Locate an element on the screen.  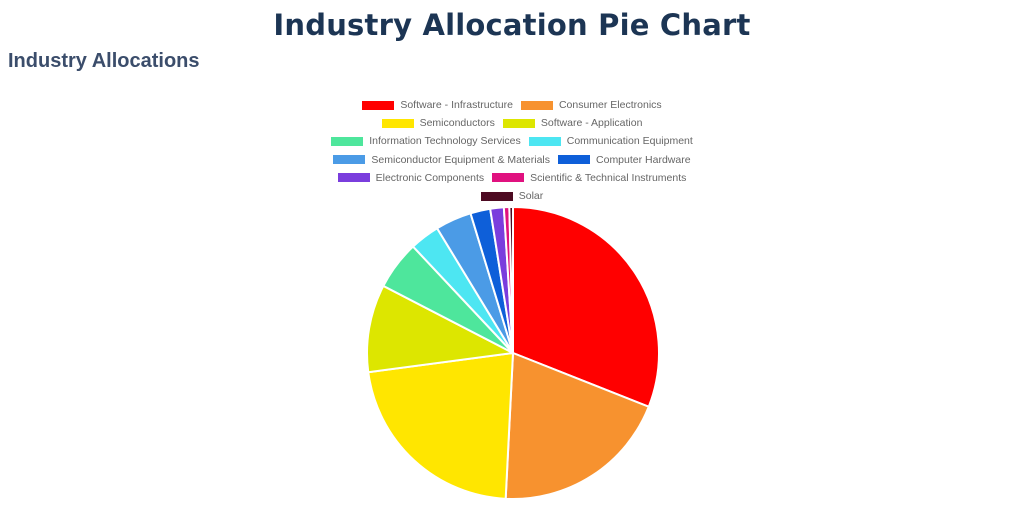
legend-item: Information Technology Services is located at coordinates (426, 141).